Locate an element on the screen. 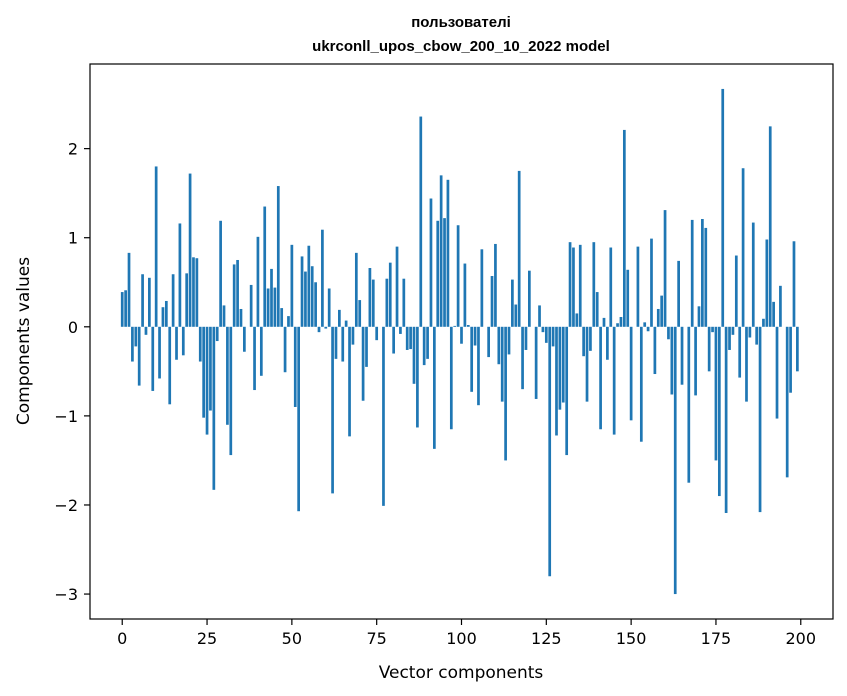 The width and height of the screenshot is (847, 696). y-tick-label-1: 1 is located at coordinates (73, 238).